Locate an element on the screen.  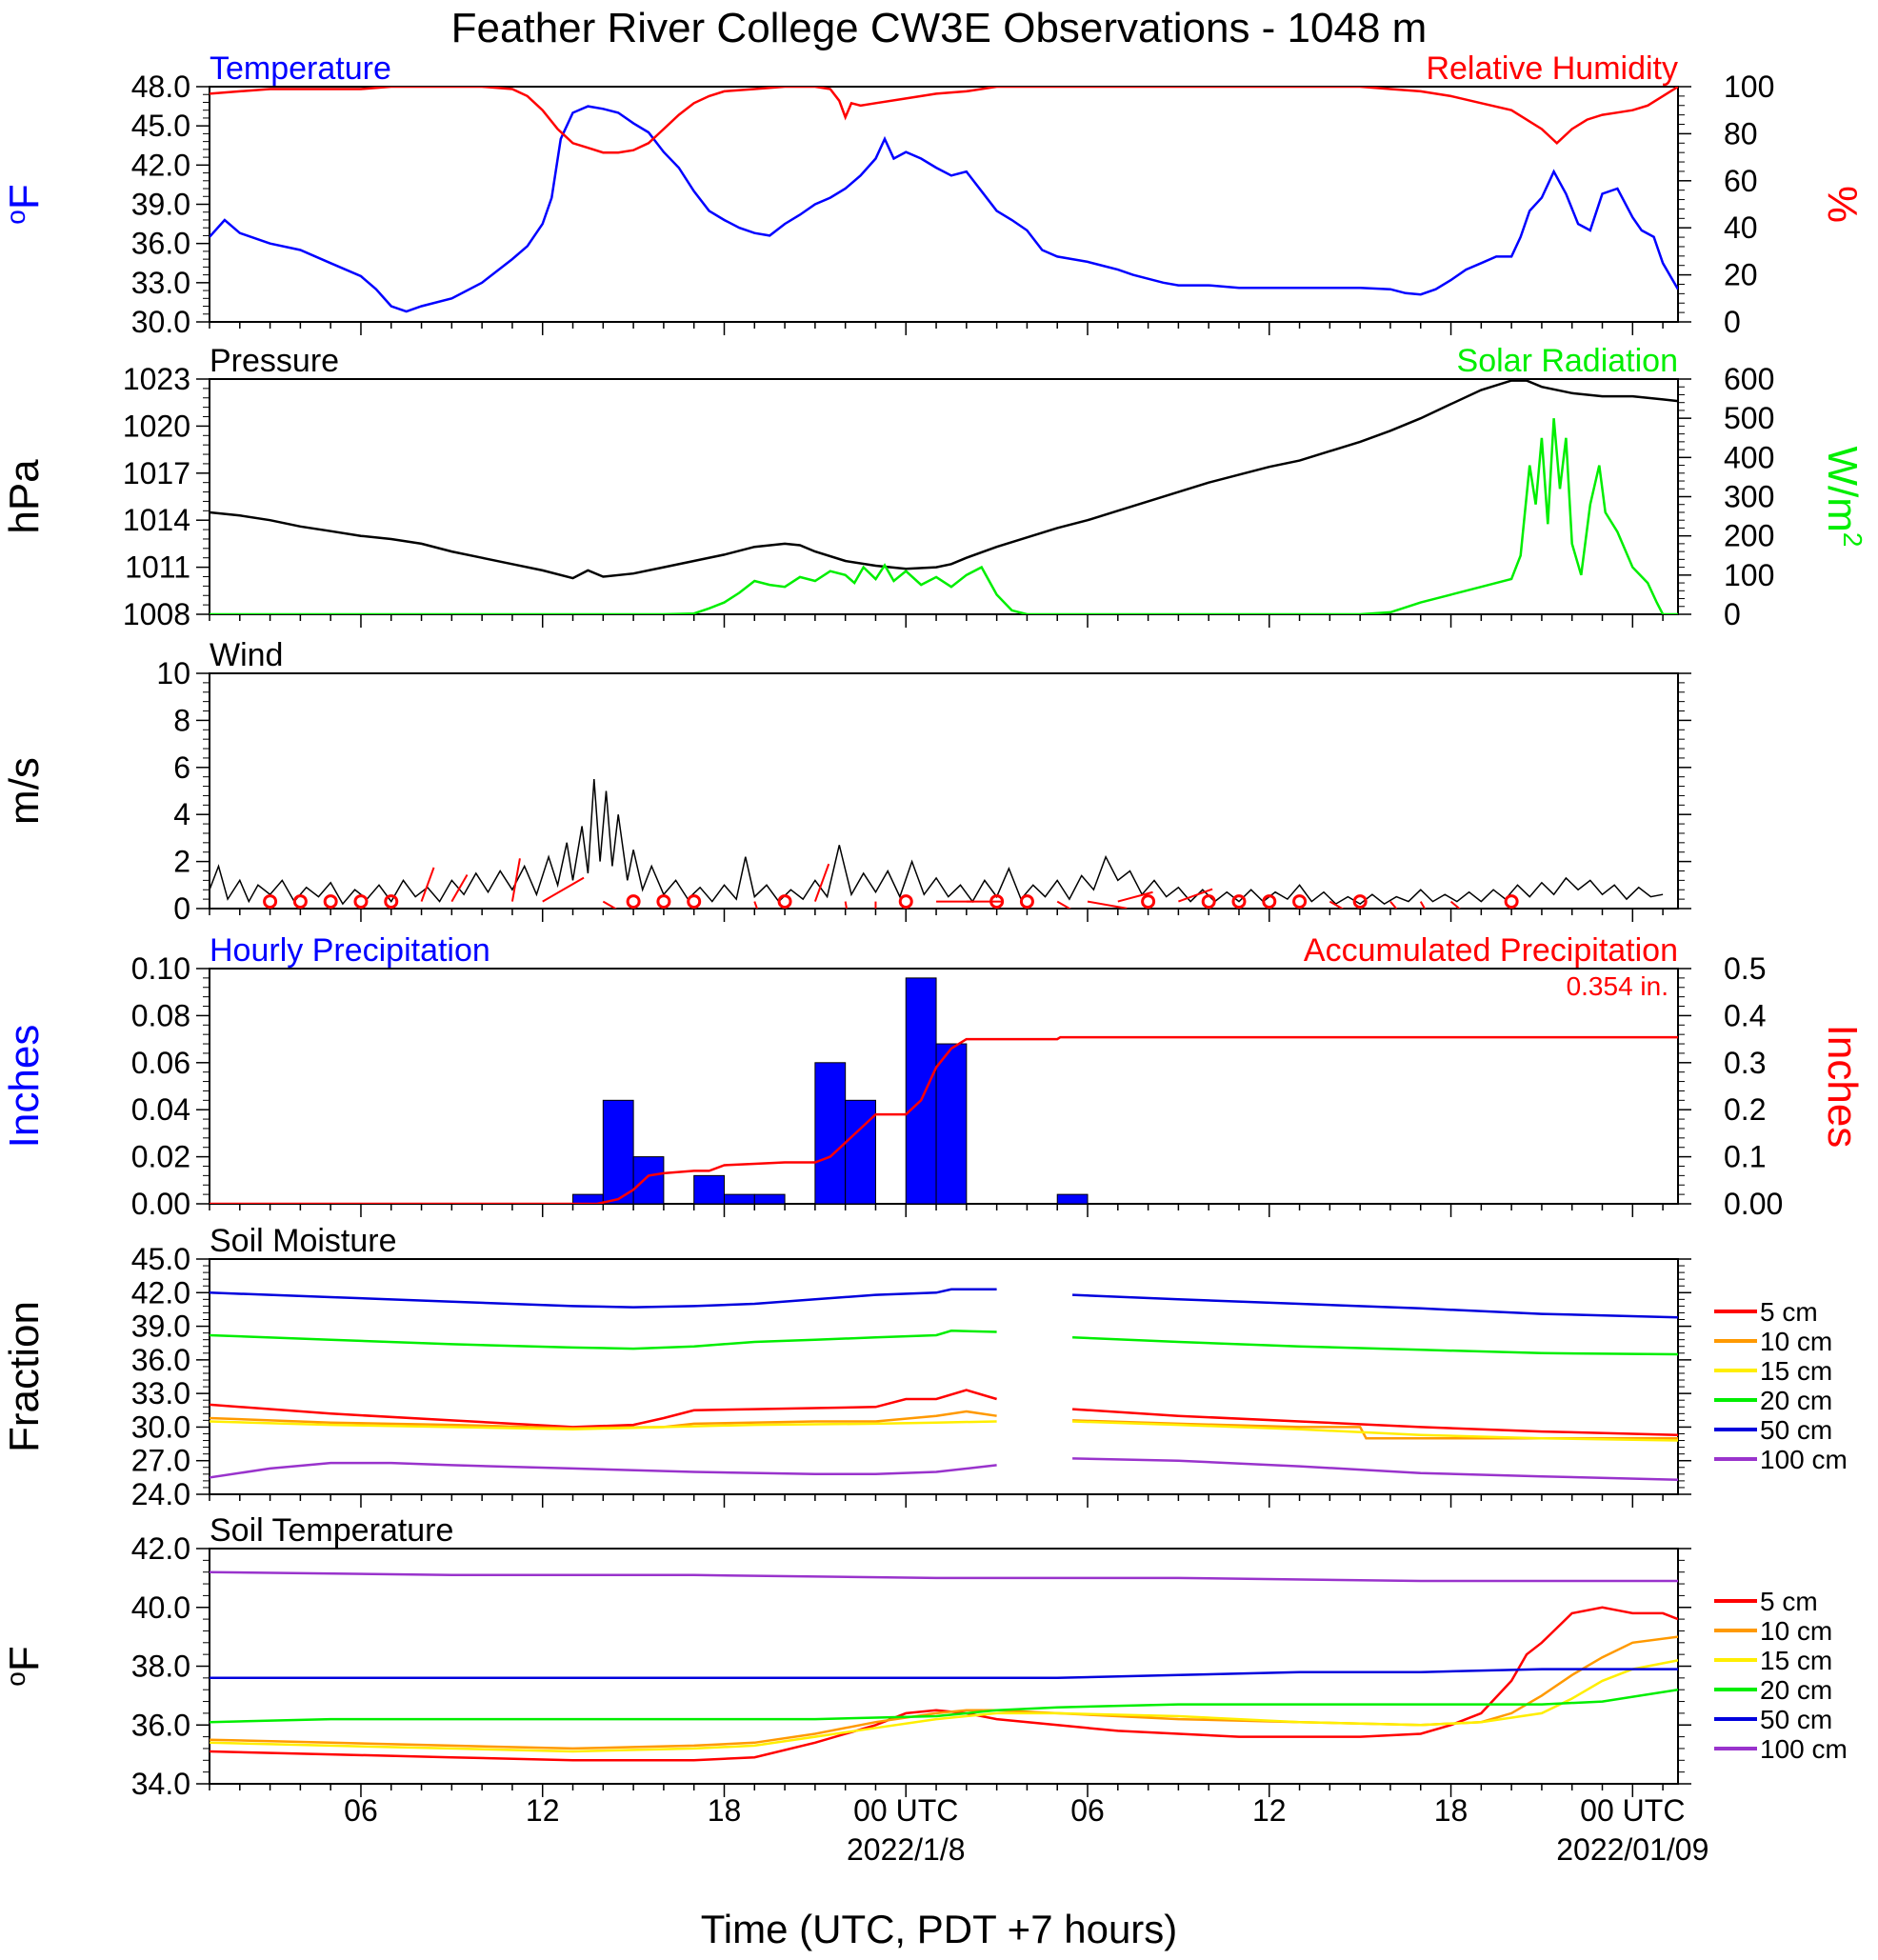
x-date-label: 2022/1/8 is located at coordinates (906, 1849).